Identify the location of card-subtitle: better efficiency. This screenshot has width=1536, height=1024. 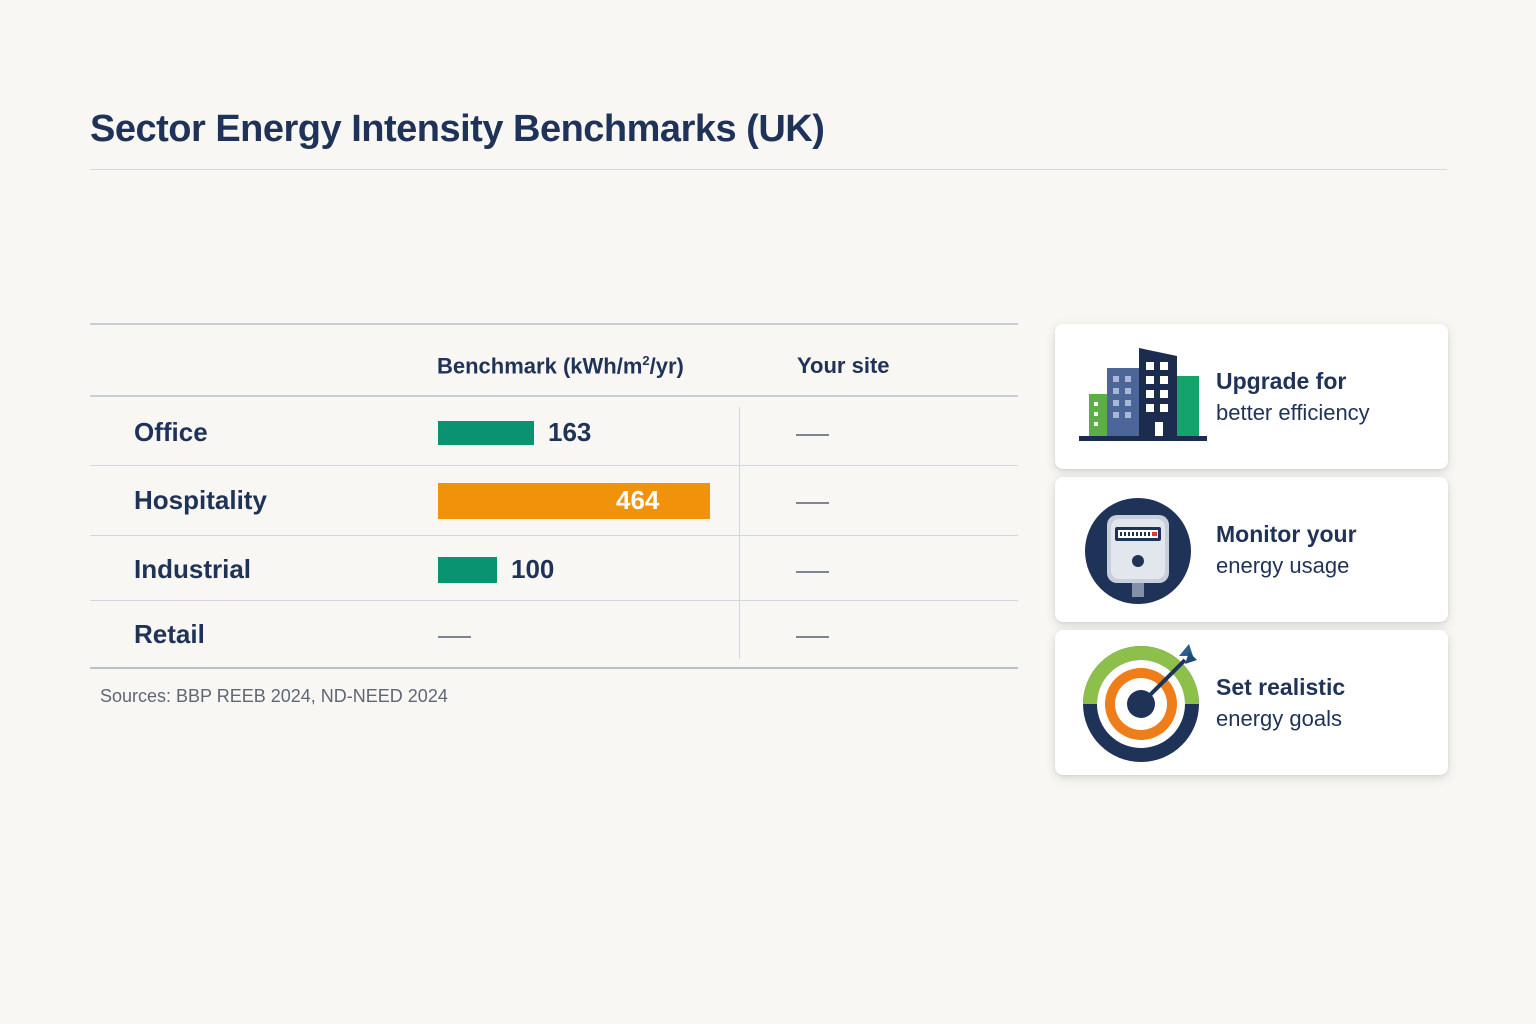
(1293, 412).